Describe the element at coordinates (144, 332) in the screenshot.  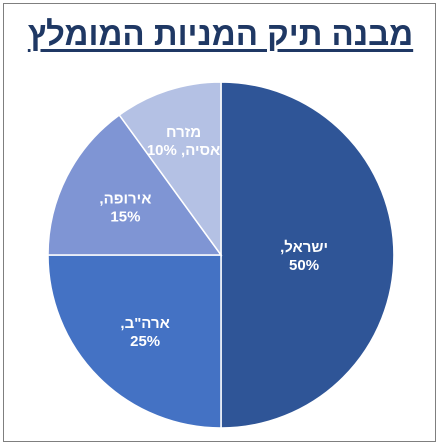
I see `slice-label-2: ארה"ב, 25%` at that location.